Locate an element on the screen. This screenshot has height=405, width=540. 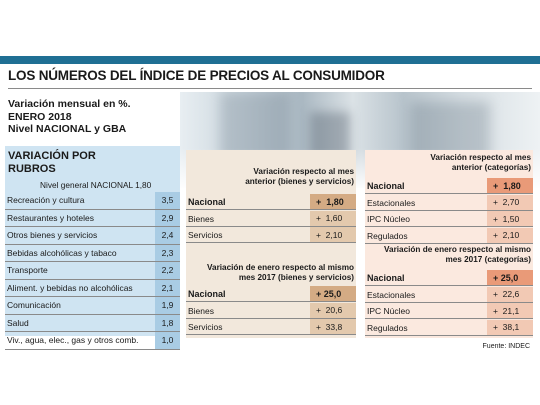
row-value: + 20,6 is located at coordinates (333, 310).